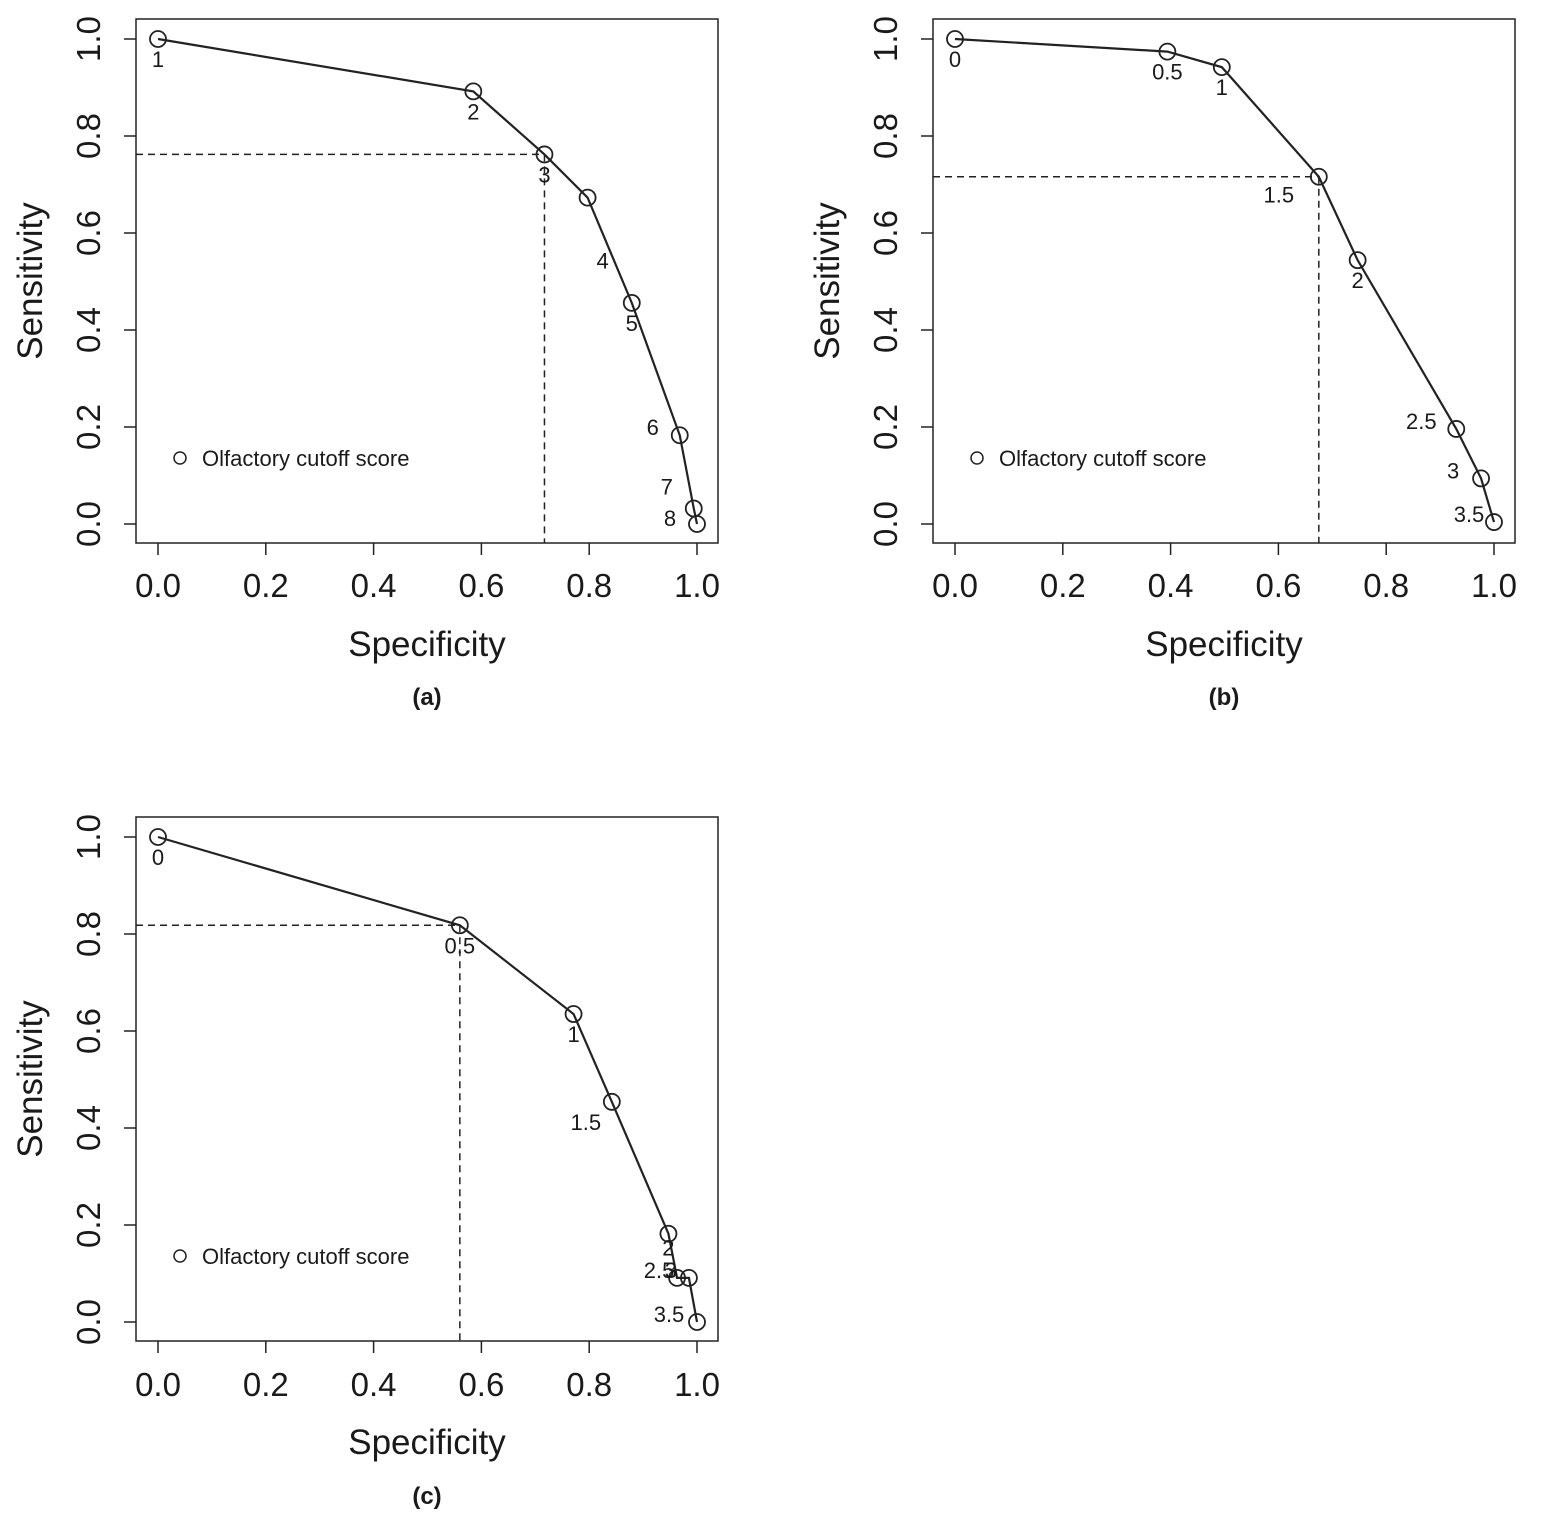 The width and height of the screenshot is (1541, 1526). What do you see at coordinates (426, 1496) in the screenshot?
I see `panel-label: (c)` at bounding box center [426, 1496].